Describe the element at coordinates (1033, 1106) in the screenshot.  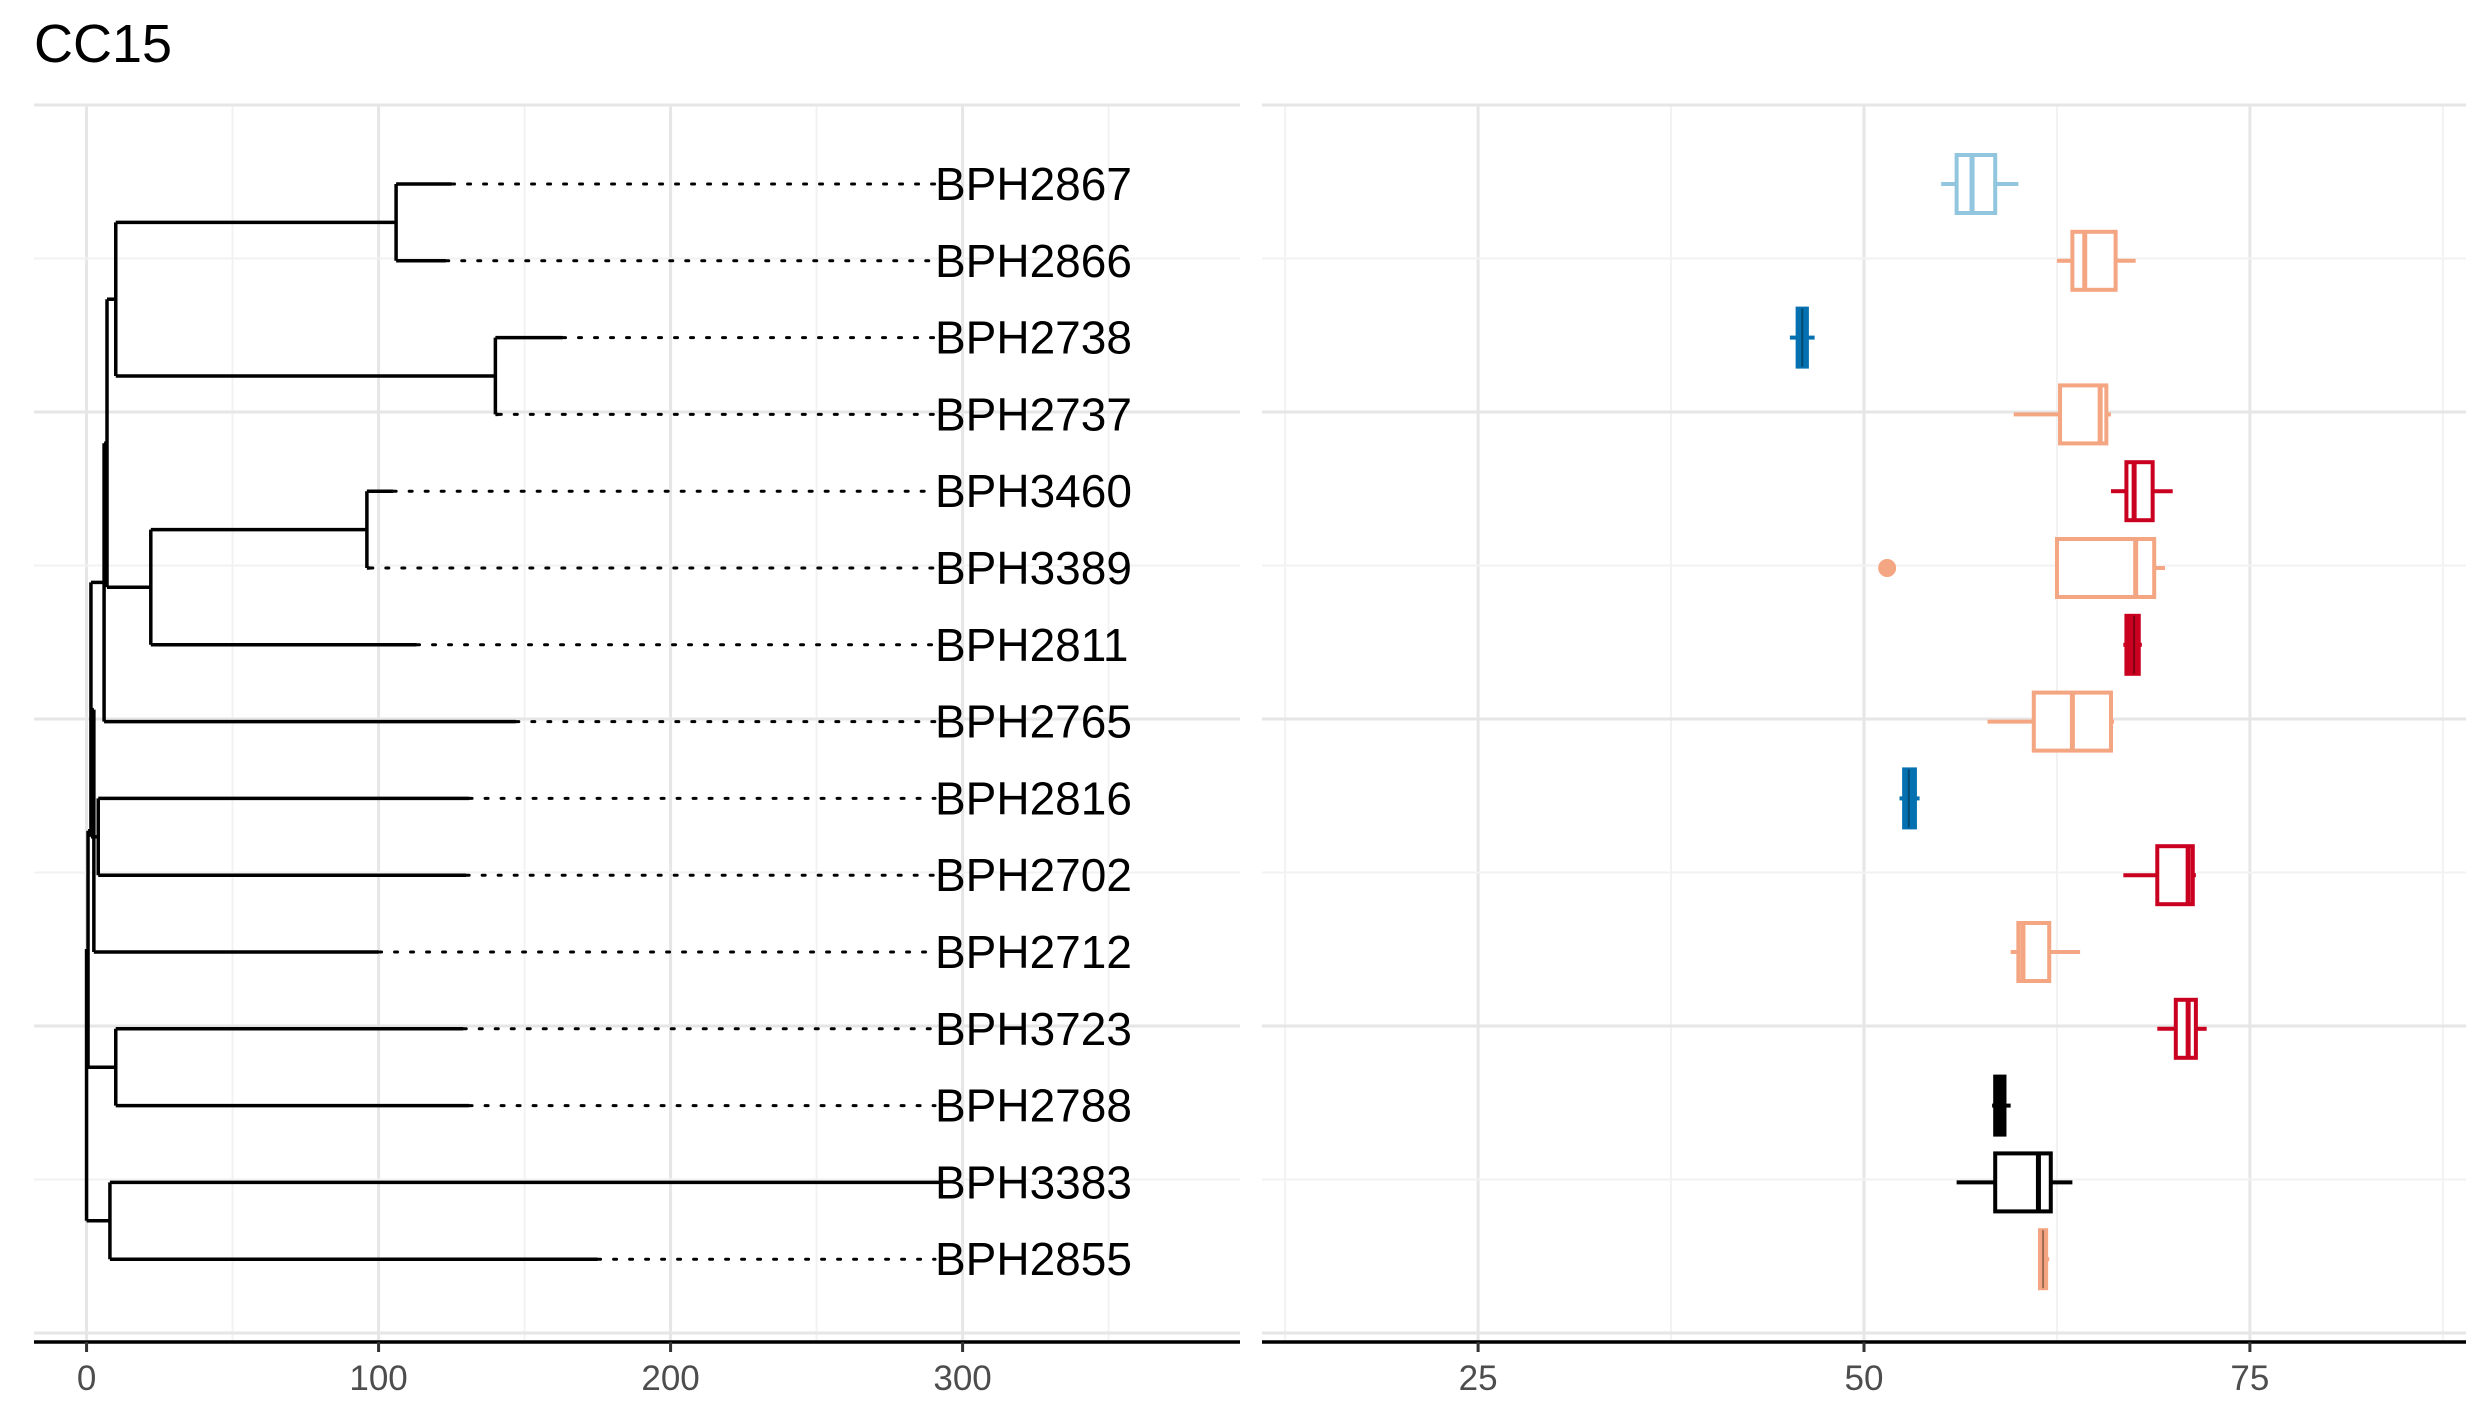
I see `tip-label: BPH2788` at that location.